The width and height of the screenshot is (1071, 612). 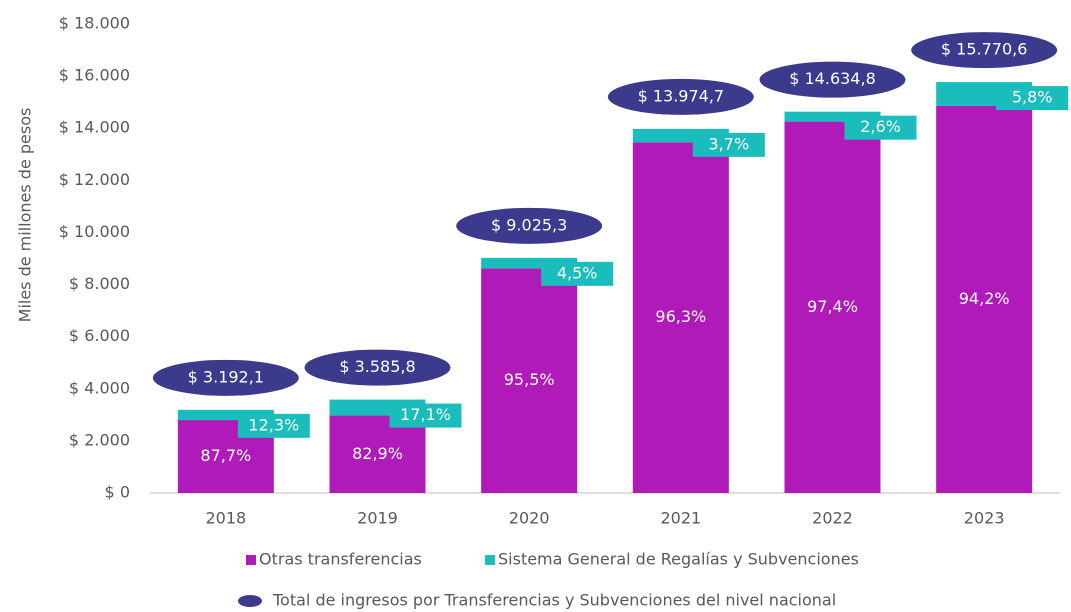 I want to click on x-tick-label: 2018, so click(x=225, y=518).